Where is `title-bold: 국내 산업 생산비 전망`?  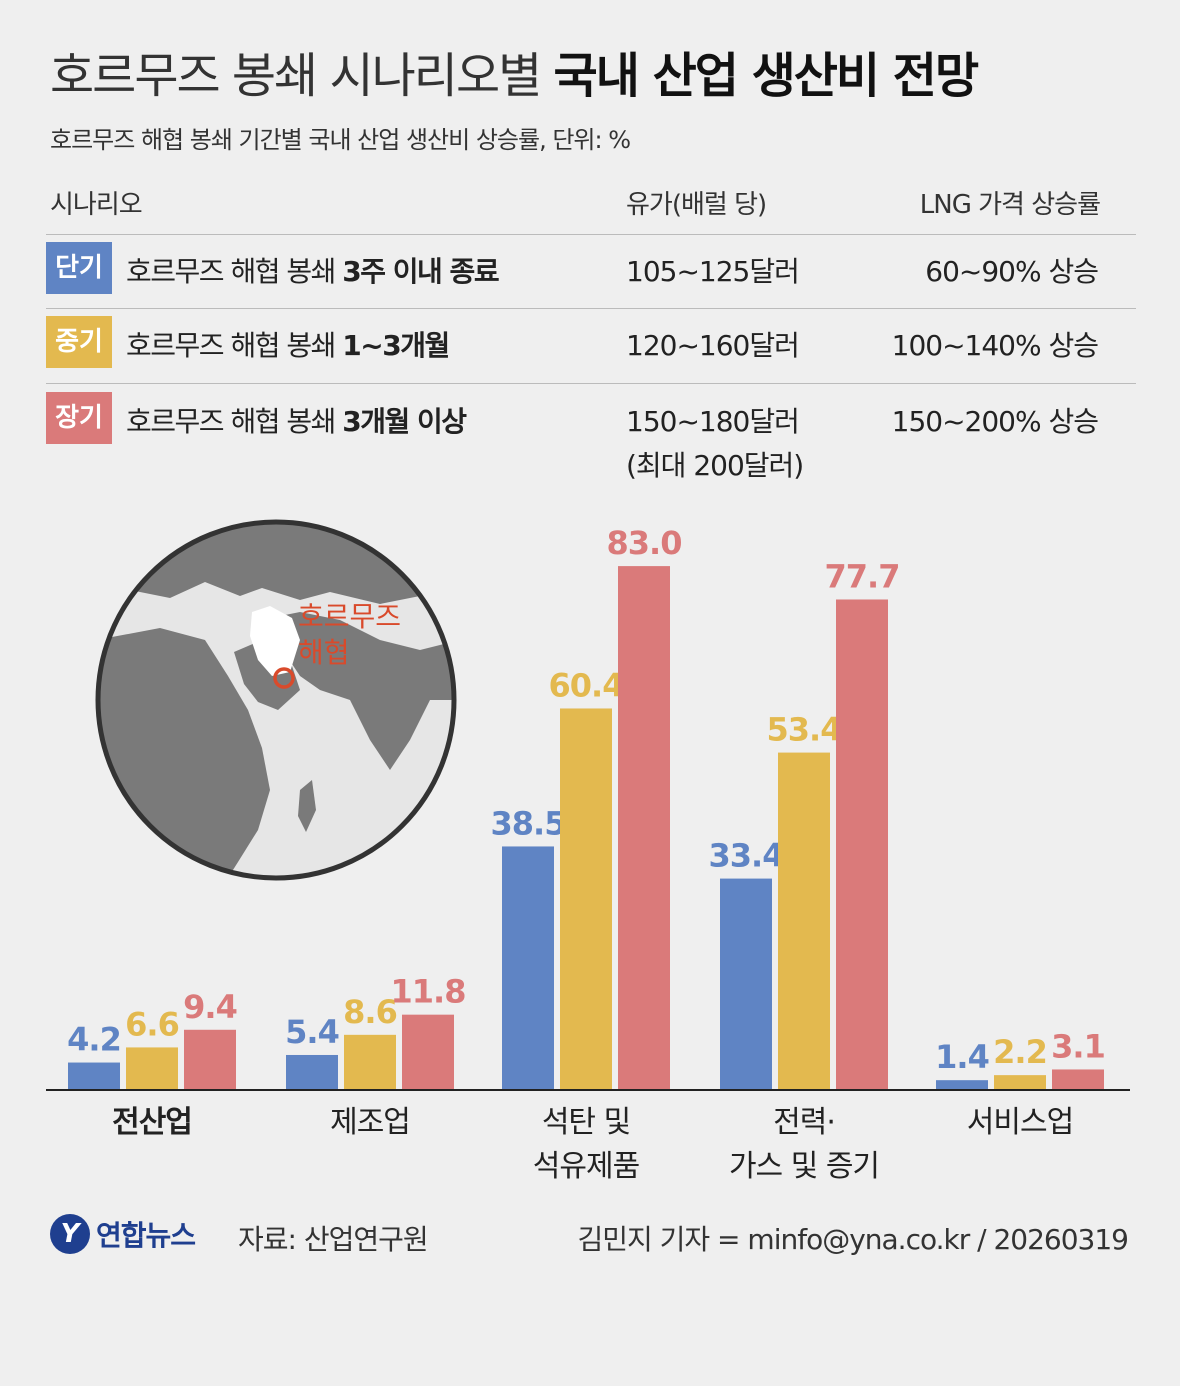 title-bold: 국내 산업 생산비 전망 is located at coordinates (766, 76).